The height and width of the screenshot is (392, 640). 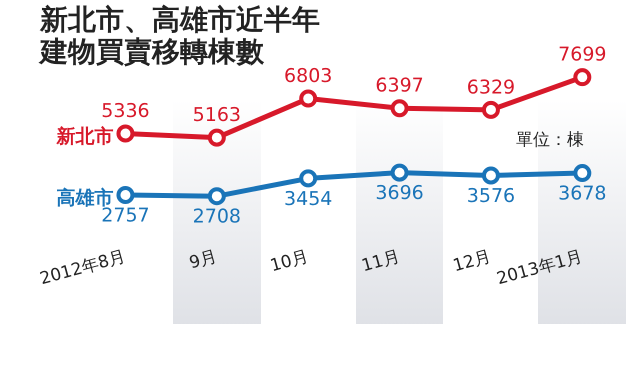 I want to click on data-label: 5336, so click(x=125, y=111).